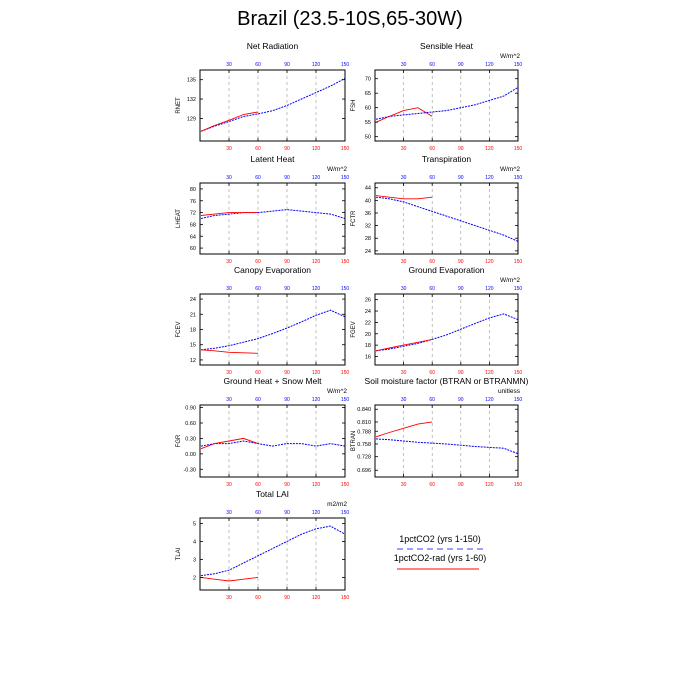 The image size is (700, 700). I want to click on panel-4-series-1pctco2-line, so click(447, 219).